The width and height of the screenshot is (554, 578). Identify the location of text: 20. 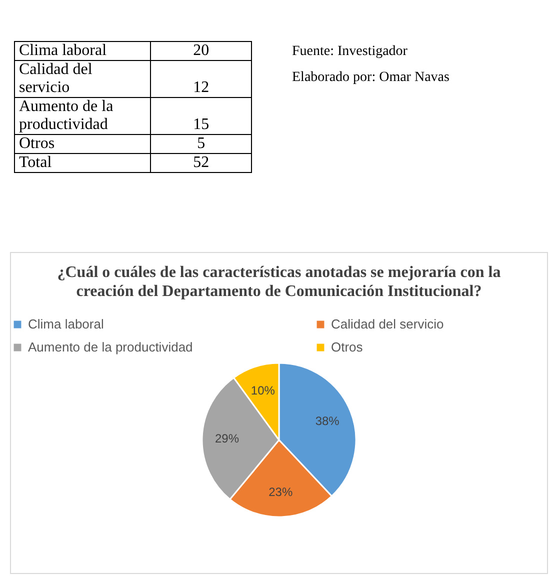
(201, 51).